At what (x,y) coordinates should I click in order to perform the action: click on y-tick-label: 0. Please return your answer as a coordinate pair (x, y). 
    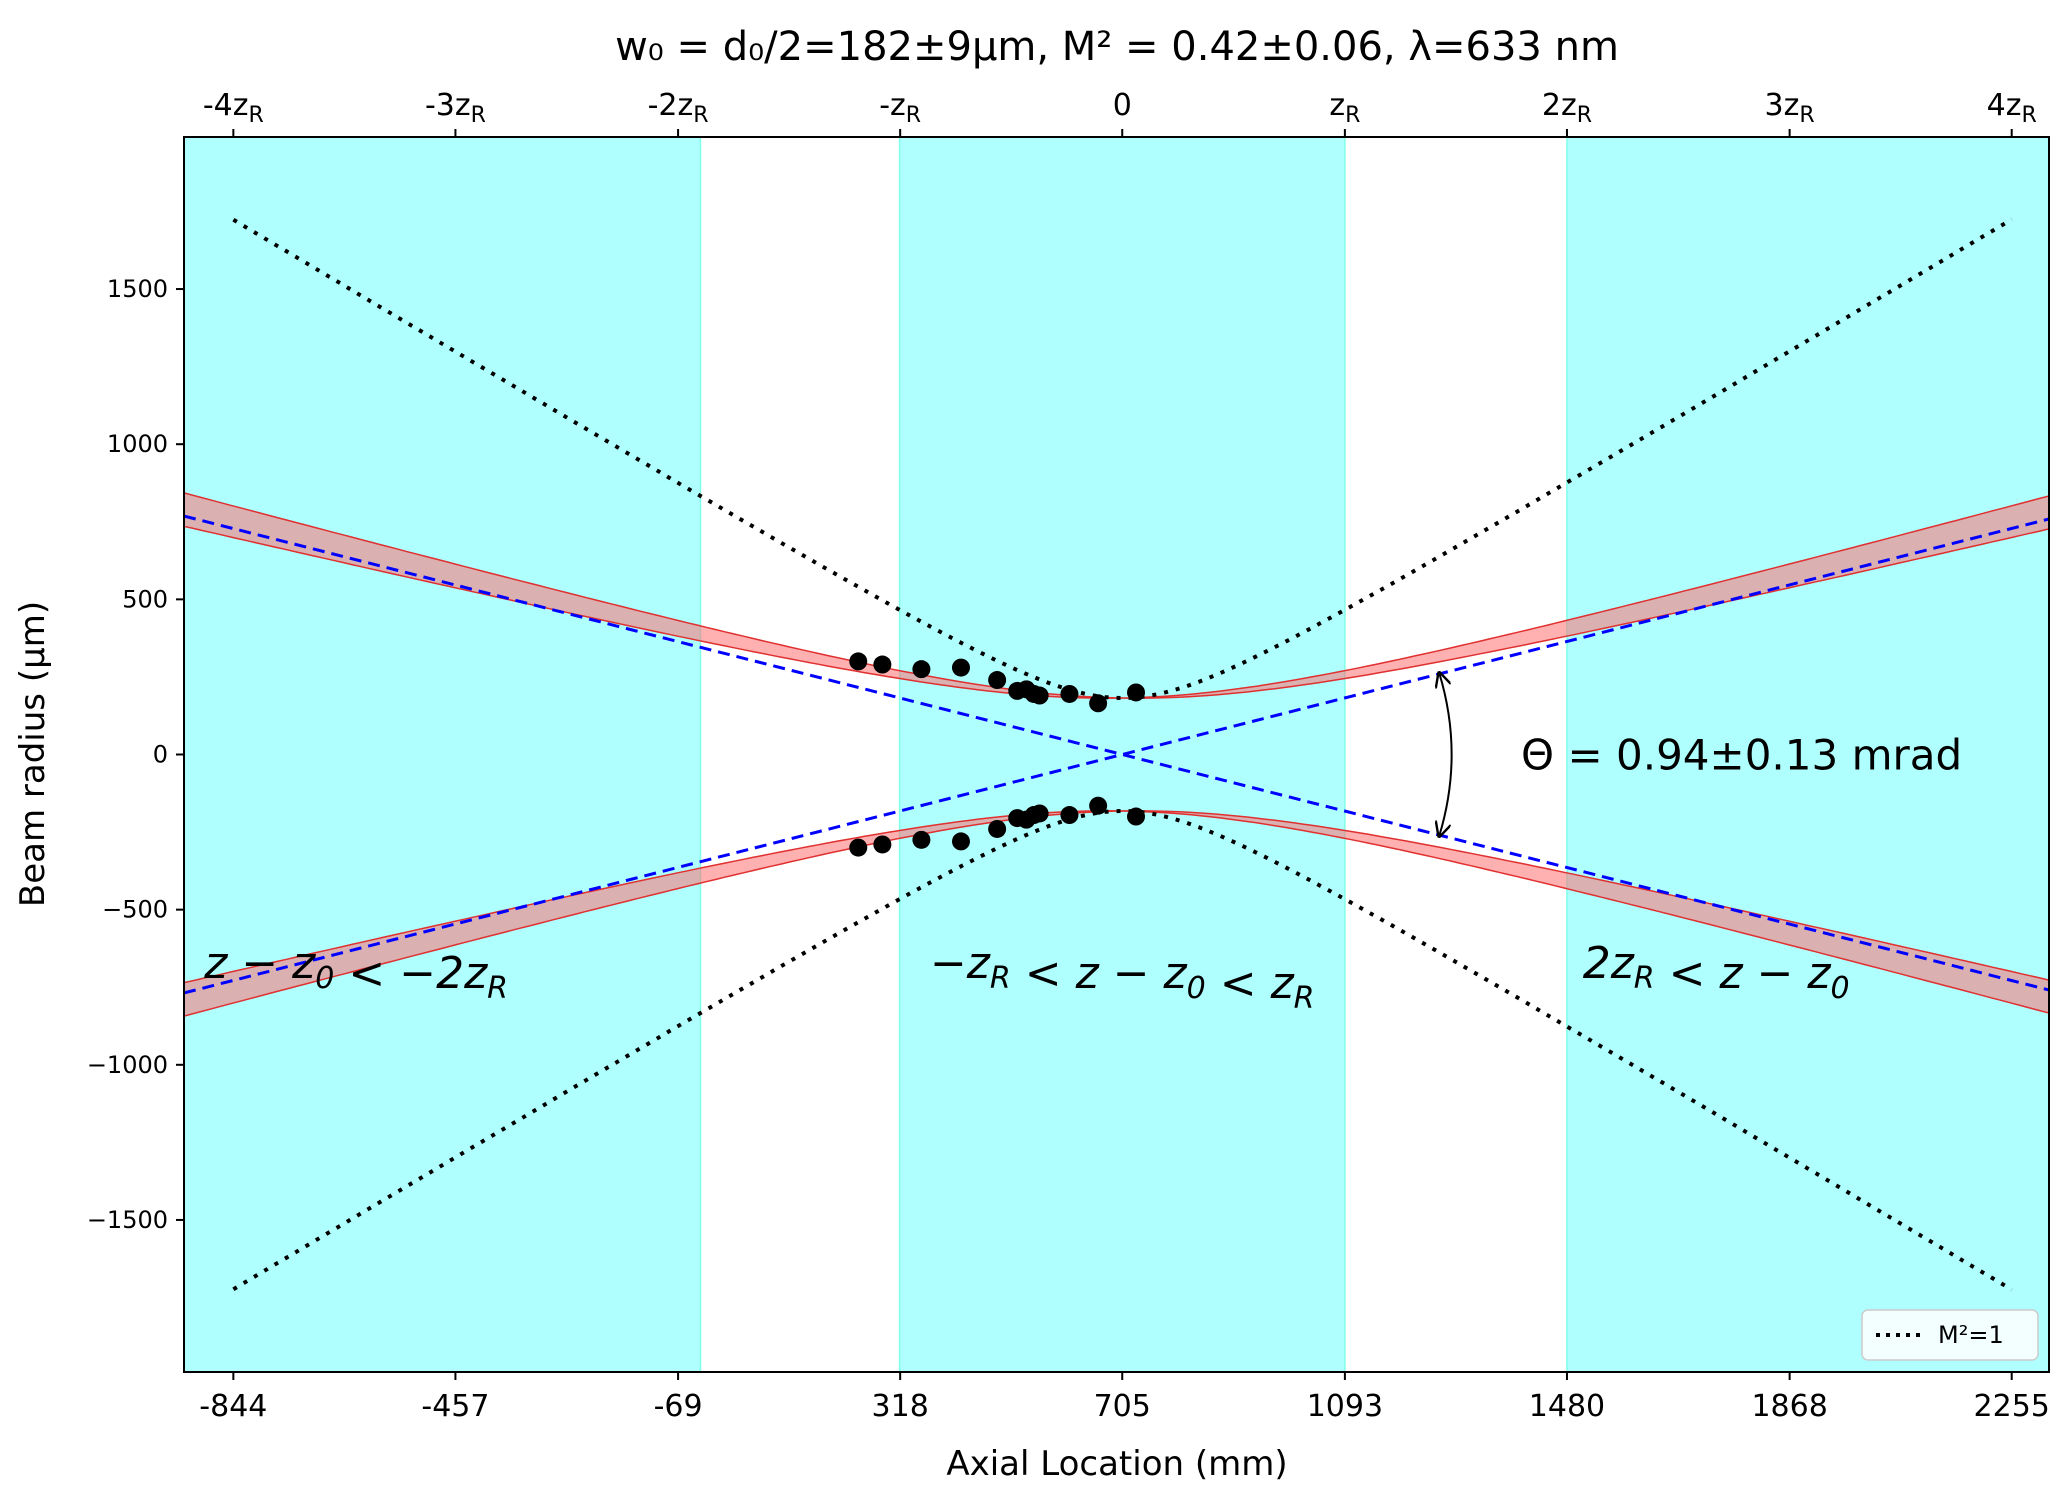
    Looking at the image, I should click on (160, 755).